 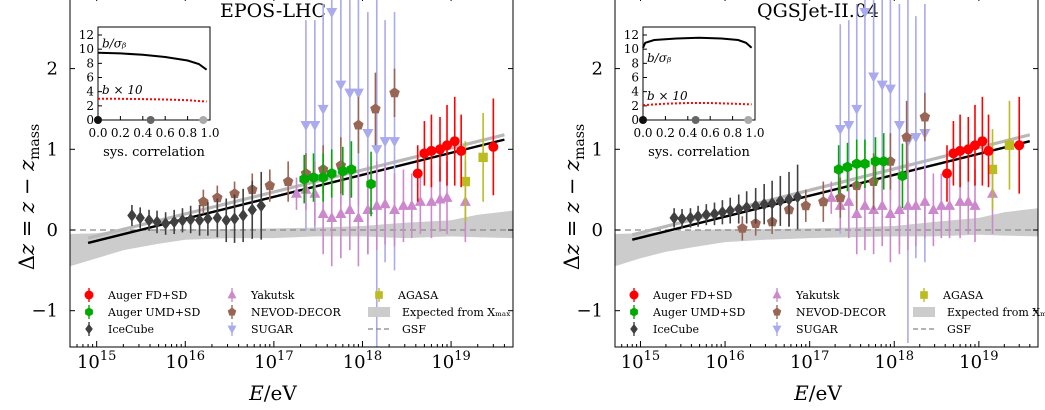 What do you see at coordinates (52, 69) in the screenshot?
I see `y-tick-label: 2` at bounding box center [52, 69].